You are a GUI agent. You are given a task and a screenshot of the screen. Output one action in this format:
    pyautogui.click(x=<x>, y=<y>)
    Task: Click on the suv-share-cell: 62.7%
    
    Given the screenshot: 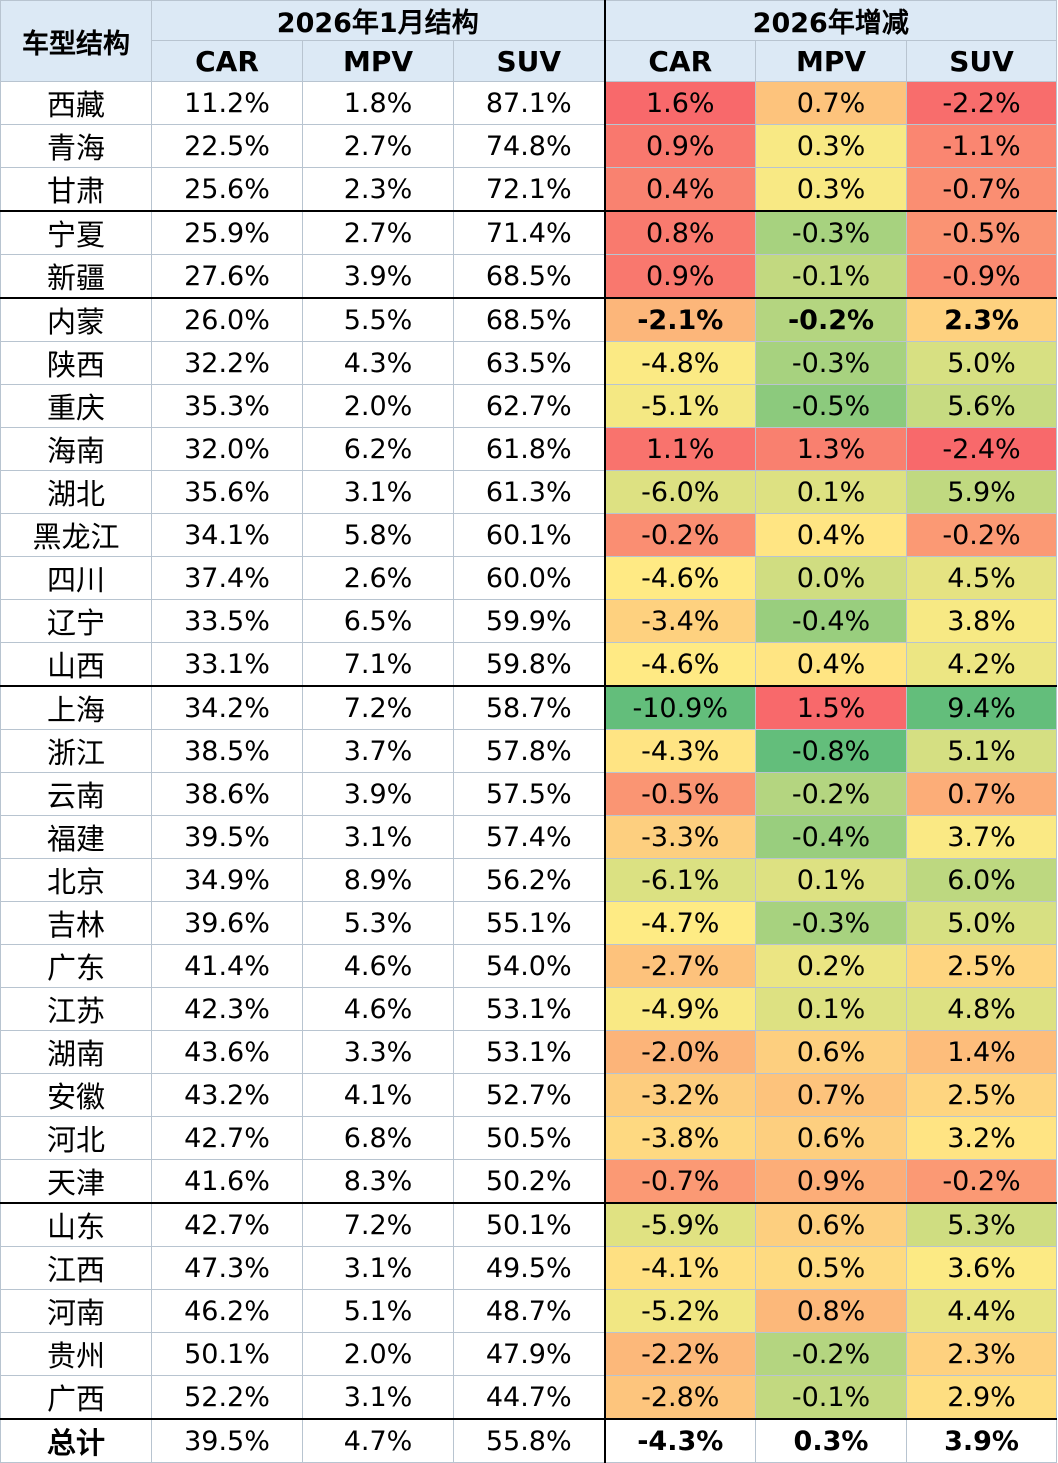 What is the action you would take?
    pyautogui.click(x=529, y=406)
    